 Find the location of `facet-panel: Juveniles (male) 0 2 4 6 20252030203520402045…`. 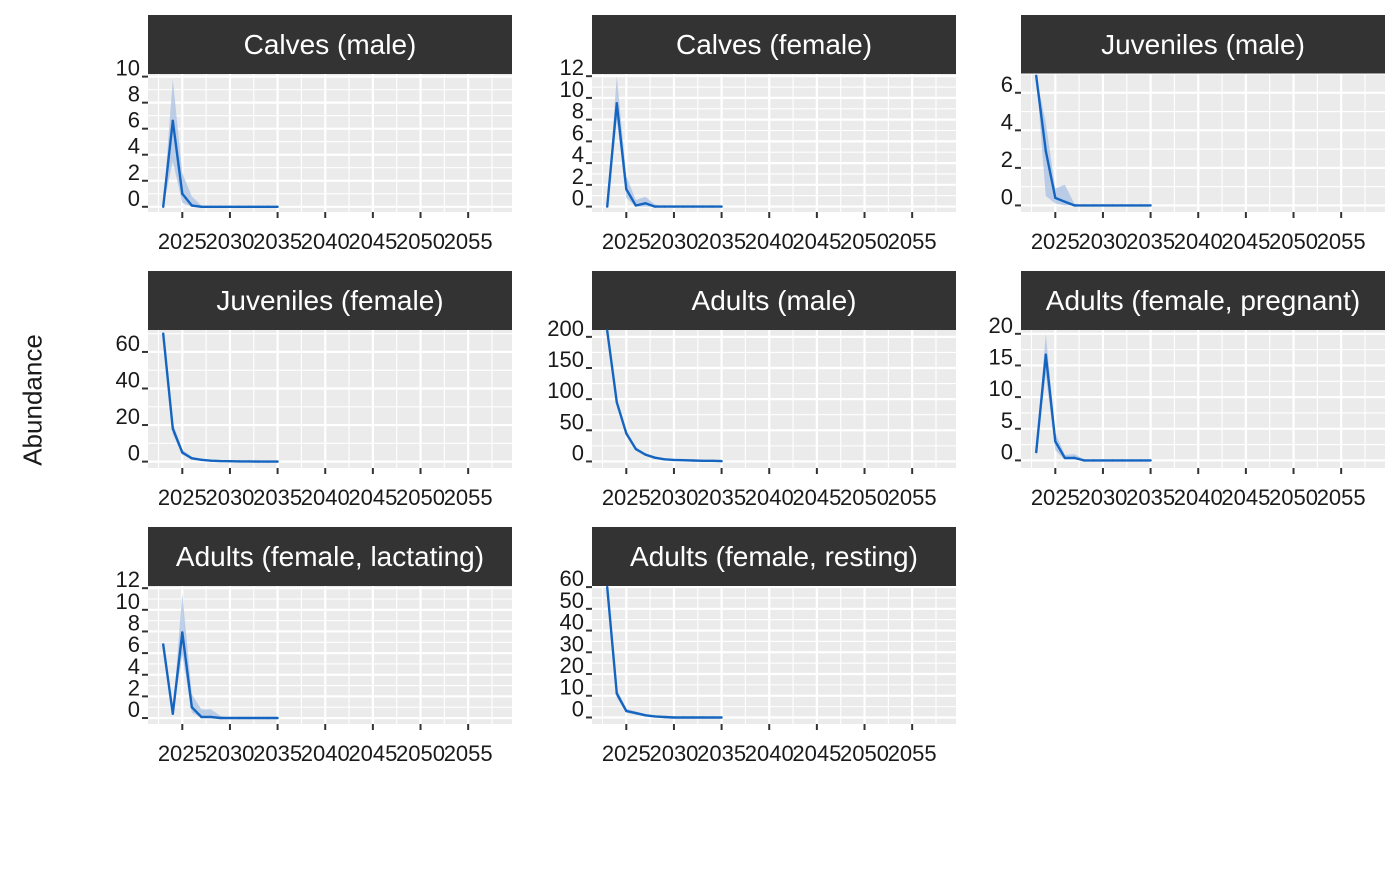

facet-panel: Juveniles (male) 0 2 4 6 20252030203520402045… is located at coordinates (1193, 134).